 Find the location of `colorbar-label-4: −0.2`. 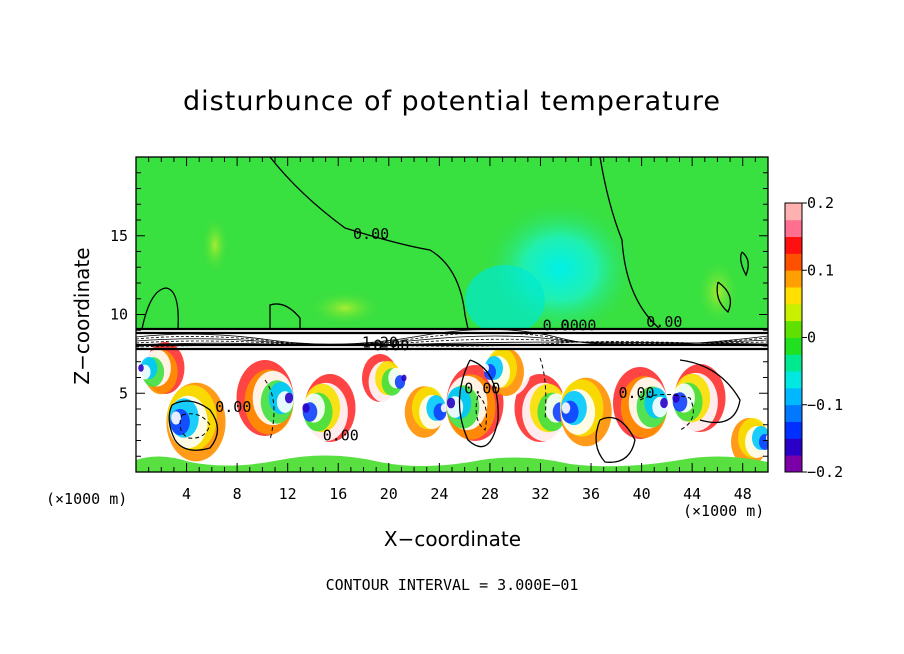

colorbar-label-4: −0.2 is located at coordinates (825, 472).